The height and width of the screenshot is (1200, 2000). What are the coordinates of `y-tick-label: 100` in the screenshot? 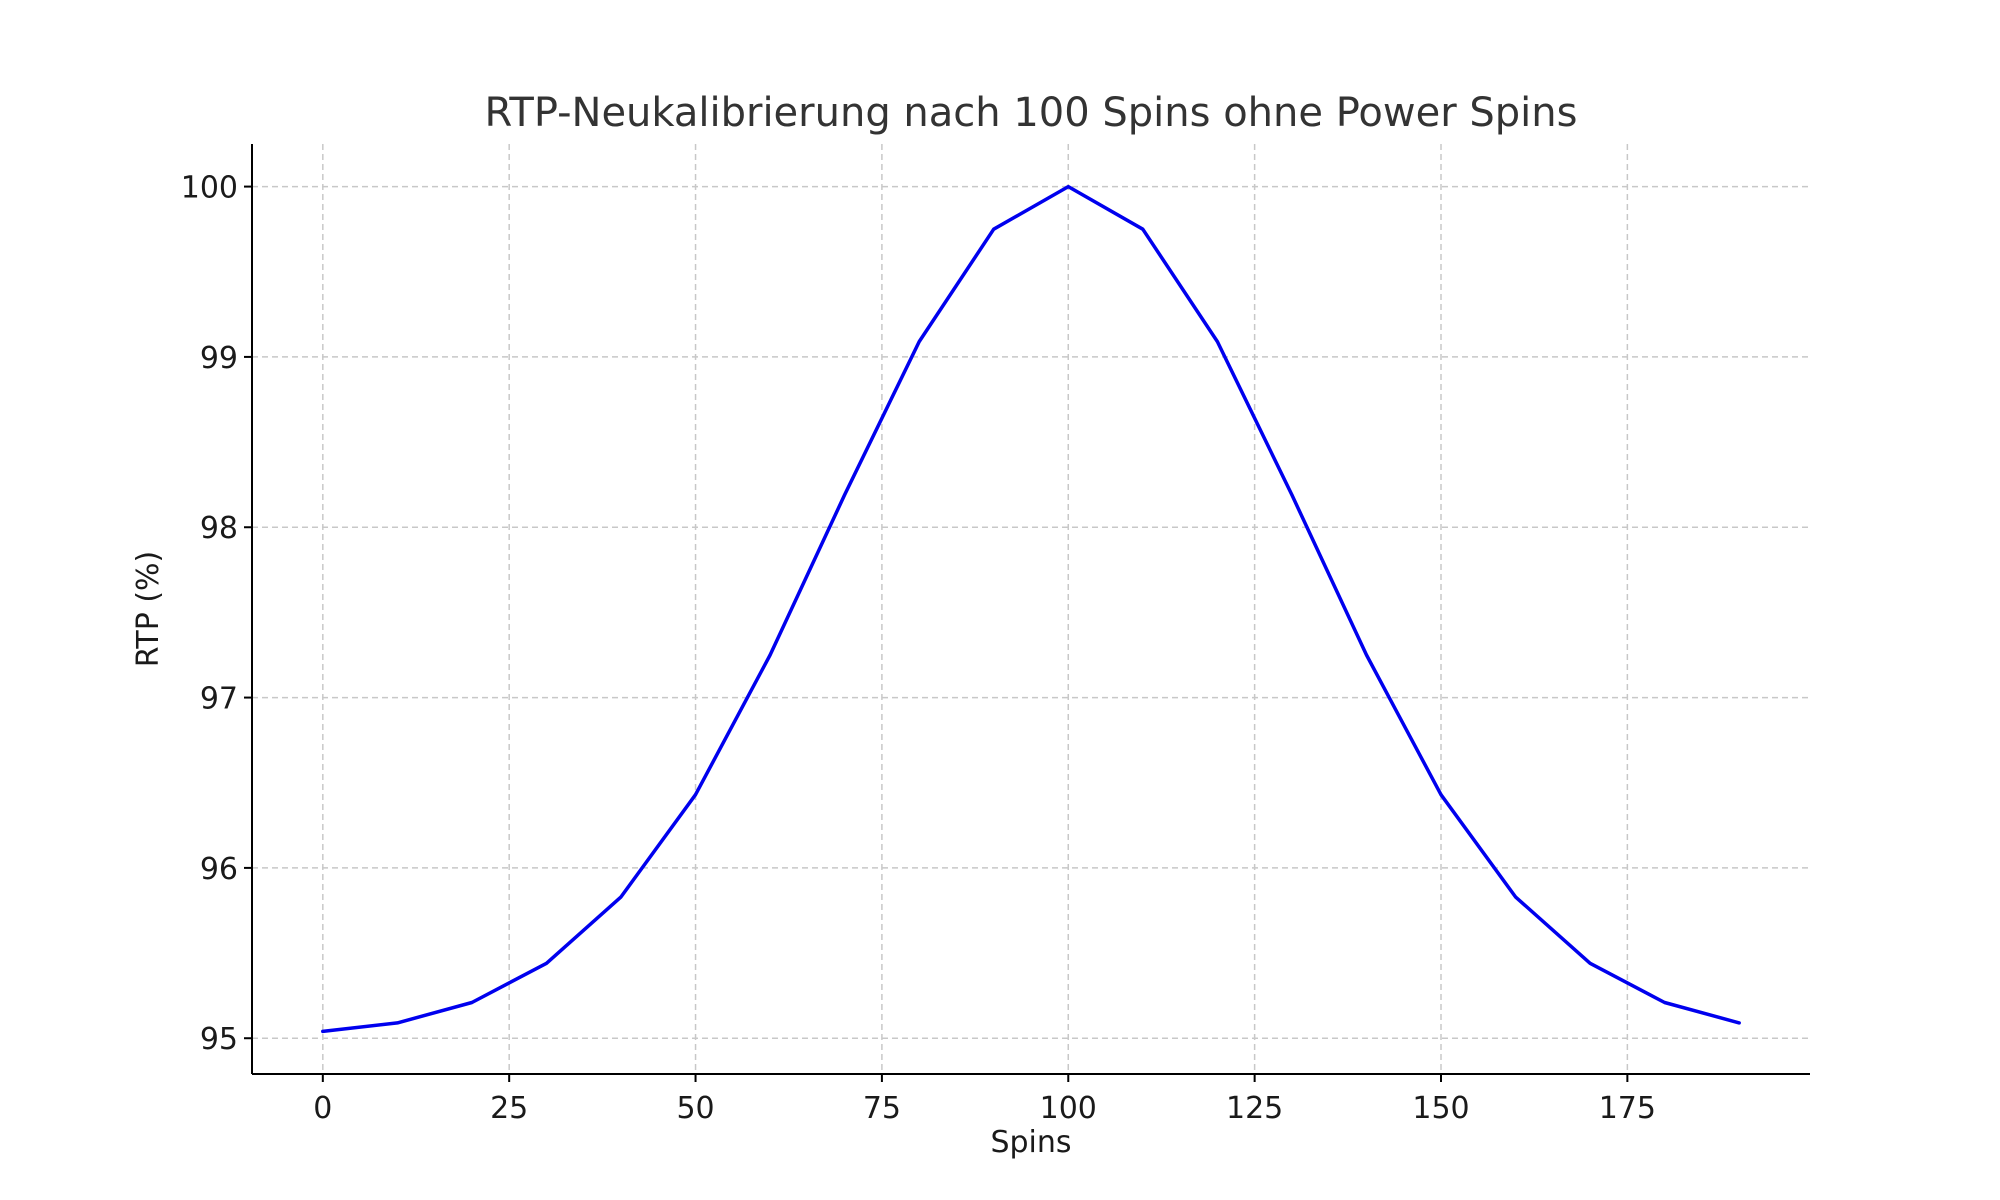 It's located at (209, 188).